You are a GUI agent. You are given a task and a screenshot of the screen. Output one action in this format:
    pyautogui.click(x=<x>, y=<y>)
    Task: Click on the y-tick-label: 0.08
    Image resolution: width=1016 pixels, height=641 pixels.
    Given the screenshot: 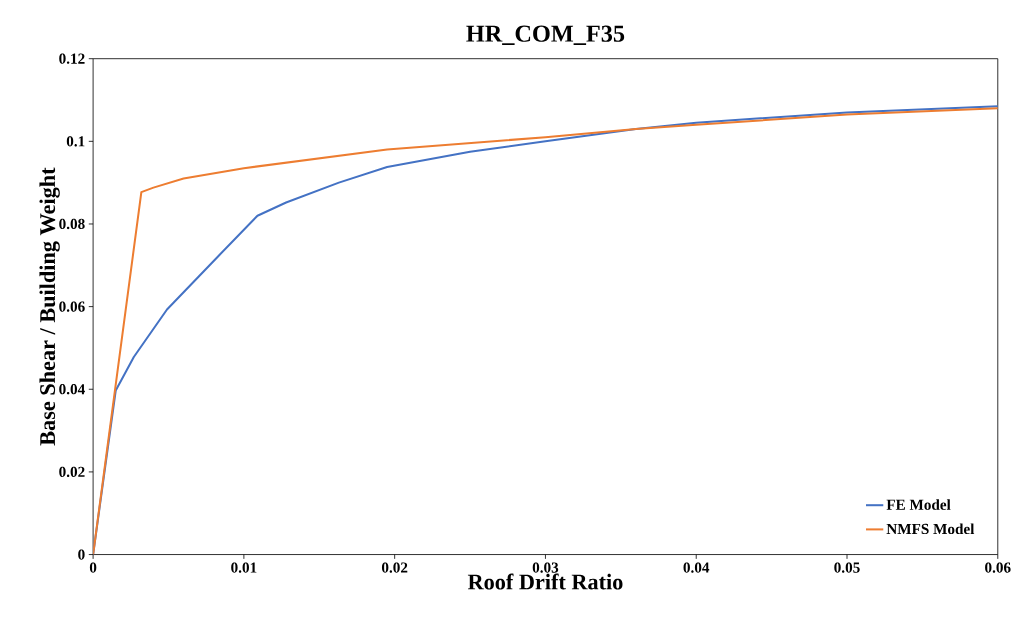 What is the action you would take?
    pyautogui.click(x=72, y=224)
    